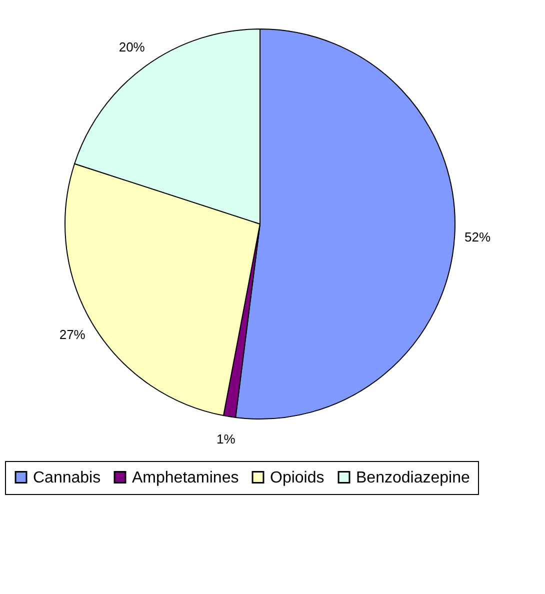 The width and height of the screenshot is (545, 594). Describe the element at coordinates (226, 438) in the screenshot. I see `data-label: 1%` at that location.